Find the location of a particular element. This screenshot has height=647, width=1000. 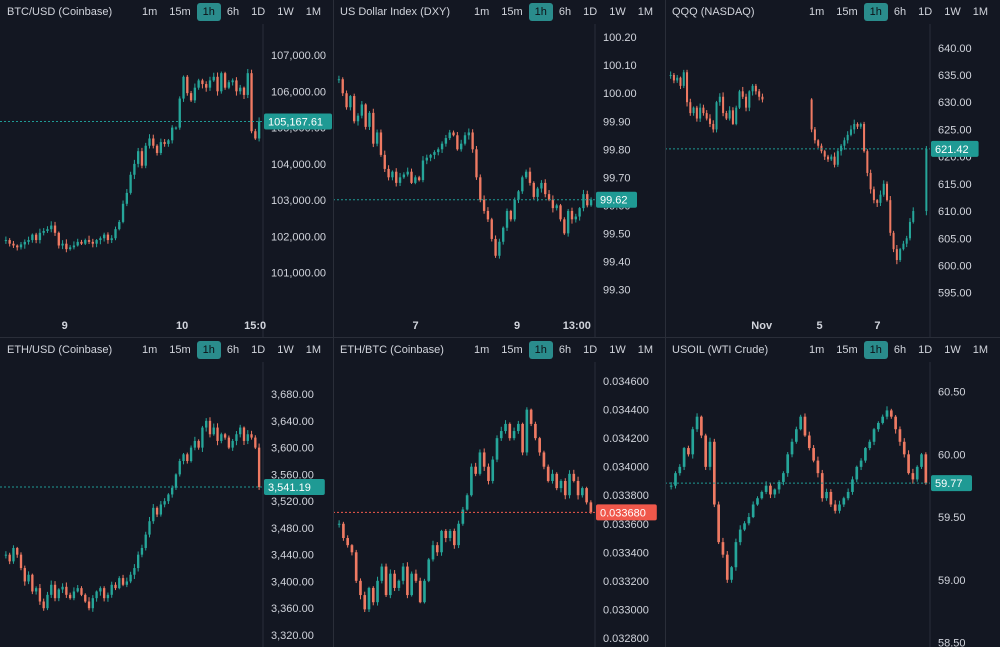

timeframe-button-1D: 1D is located at coordinates (590, 350).